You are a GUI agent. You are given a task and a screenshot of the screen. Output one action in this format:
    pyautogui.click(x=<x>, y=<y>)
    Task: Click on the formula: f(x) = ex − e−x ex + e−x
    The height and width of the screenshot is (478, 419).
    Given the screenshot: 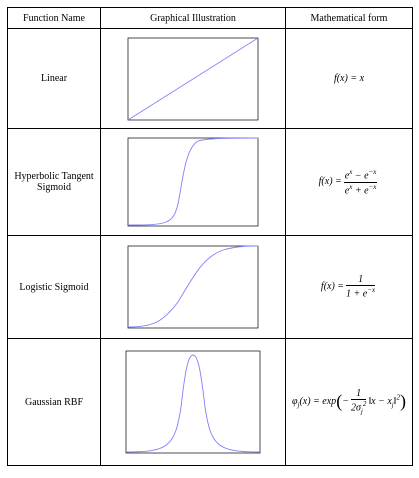 What is the action you would take?
    pyautogui.click(x=349, y=182)
    